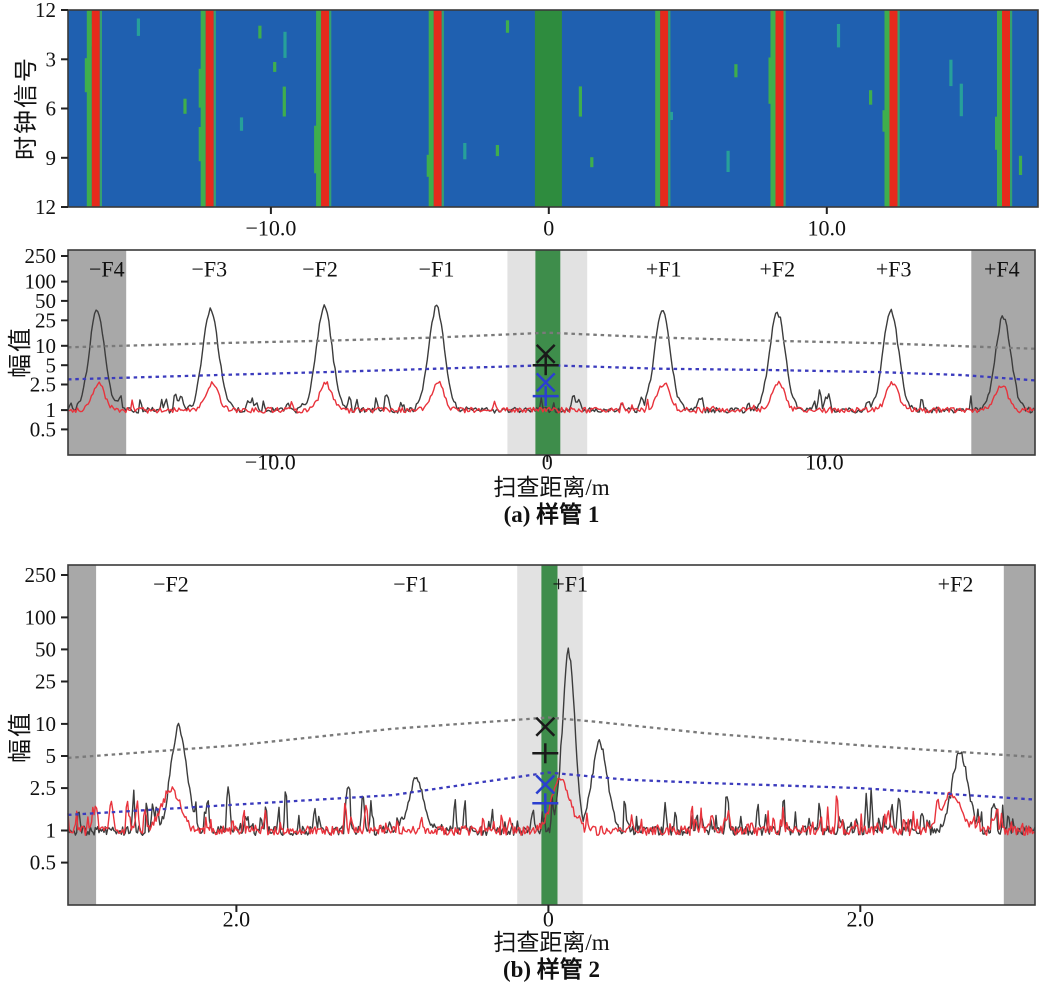 This screenshot has height=986, width=1048. What do you see at coordinates (411, 583) in the screenshot?
I see `flaw-label: −F1` at bounding box center [411, 583].